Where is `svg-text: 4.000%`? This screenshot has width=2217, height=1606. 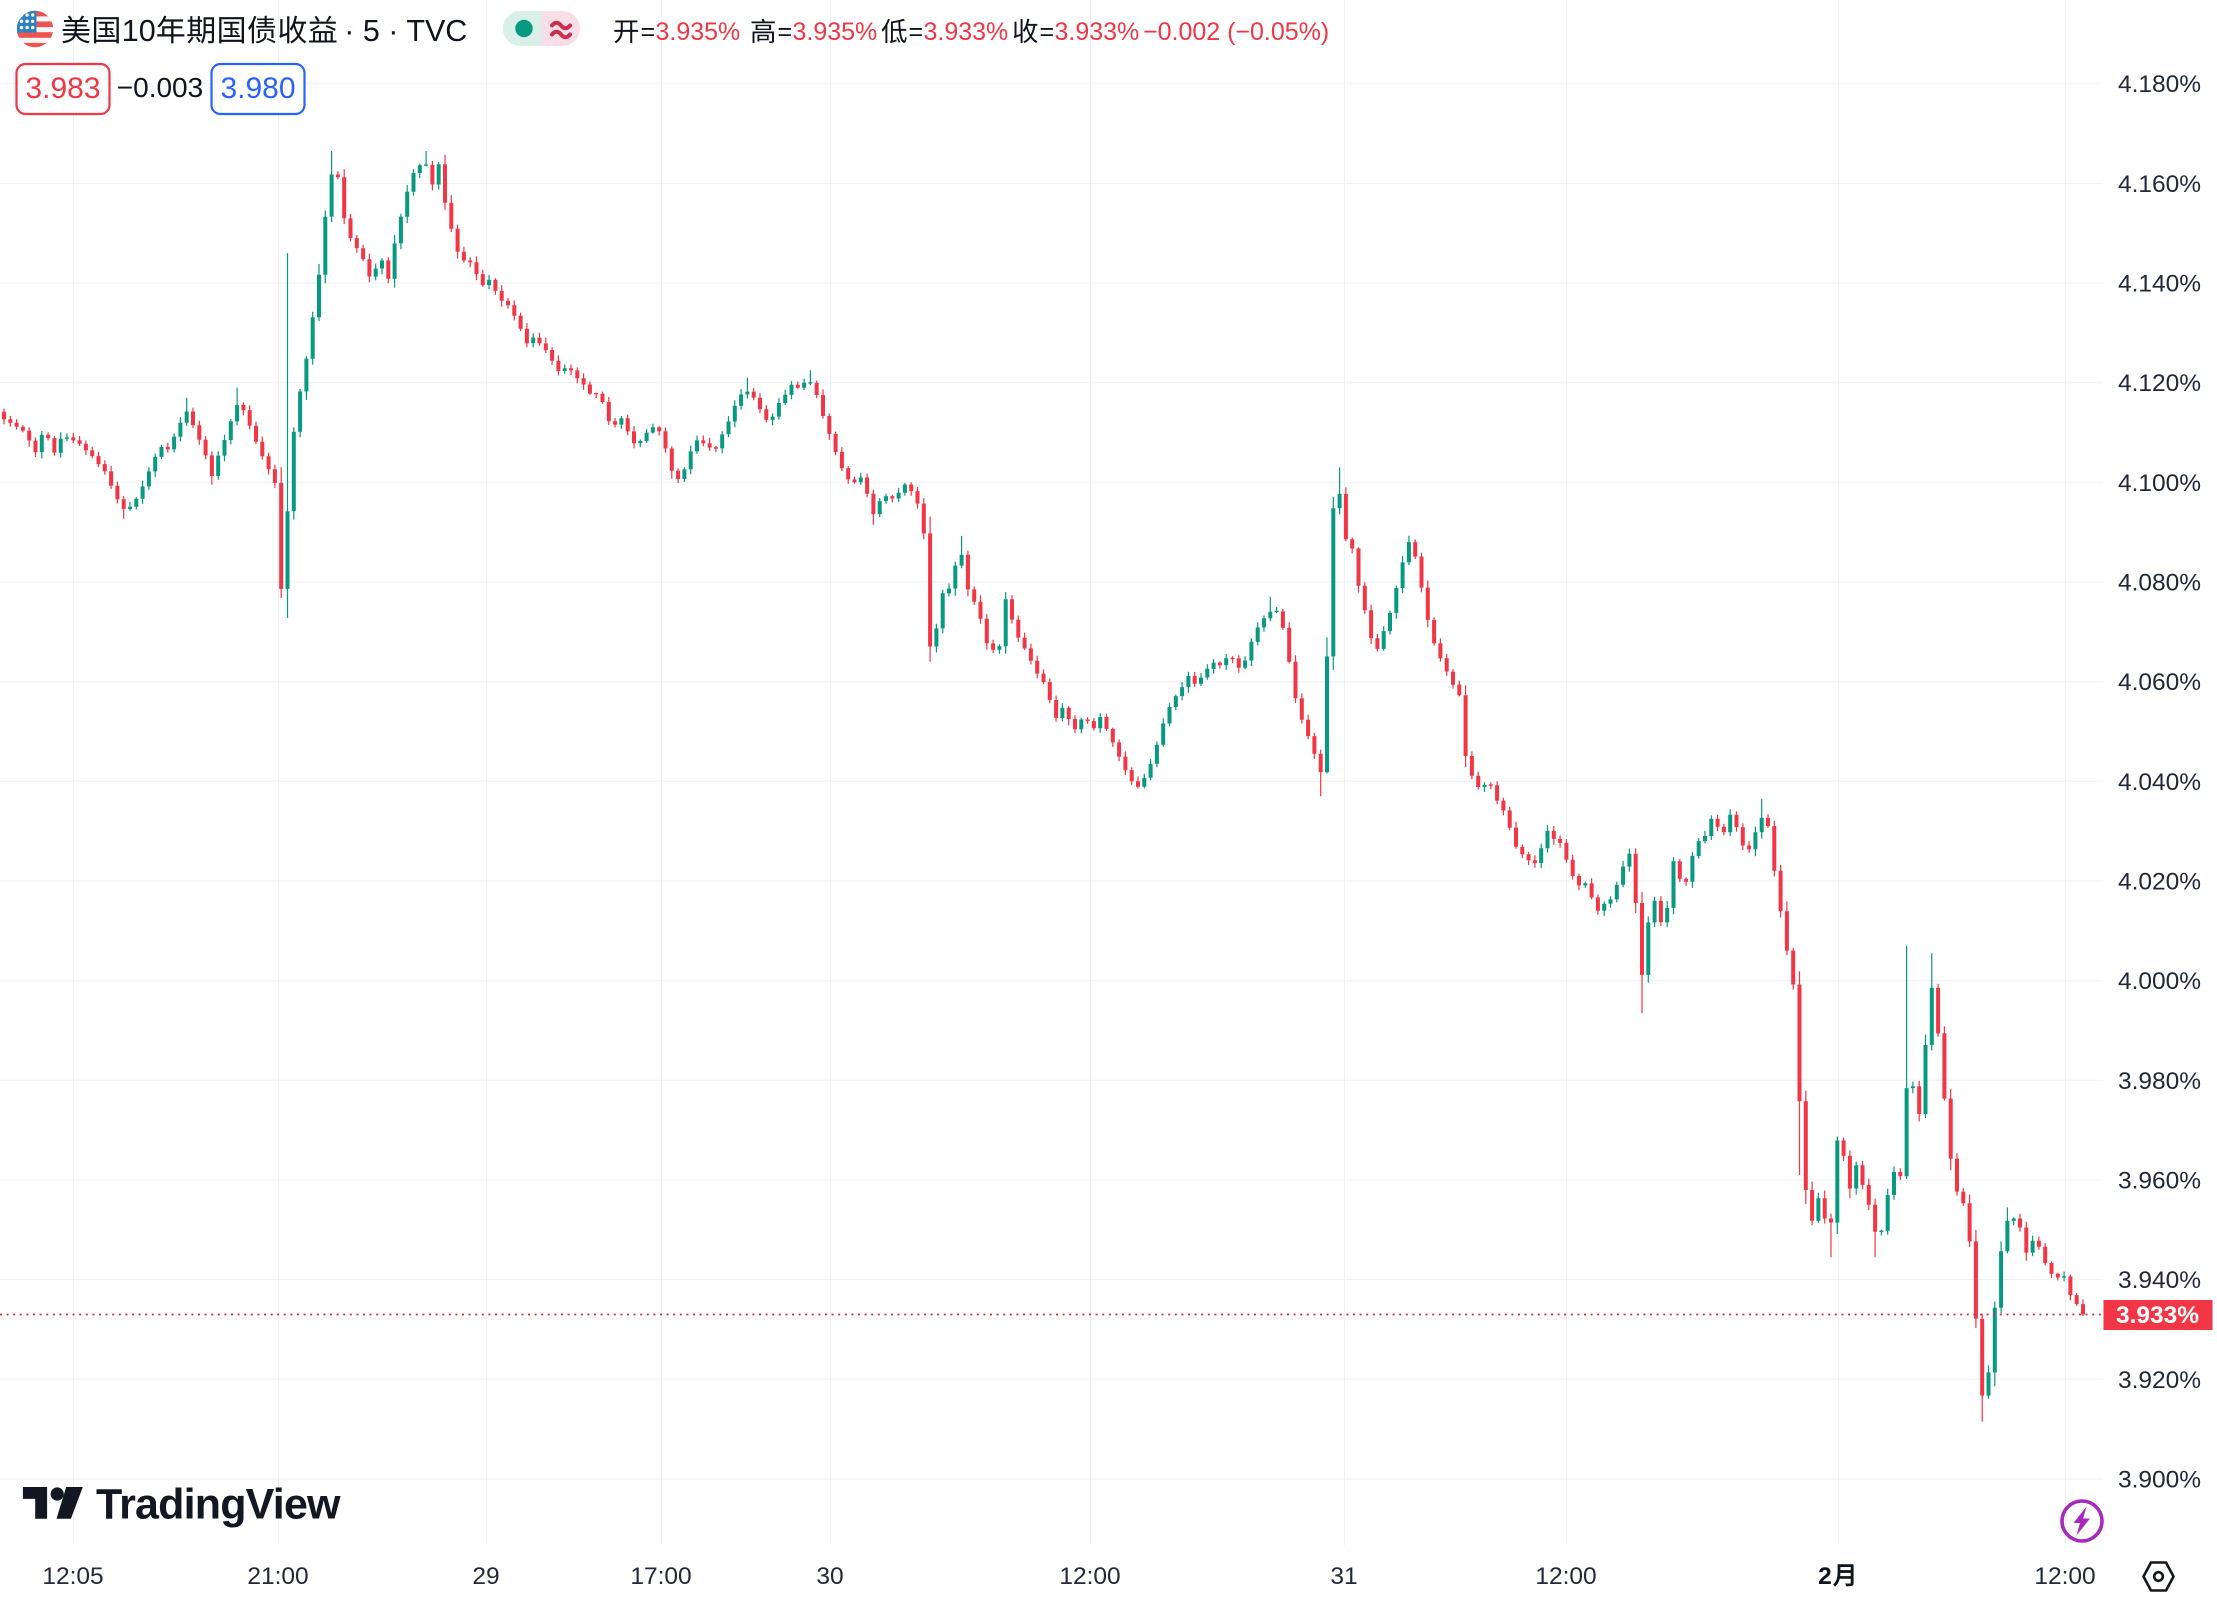 svg-text: 4.000% is located at coordinates (2159, 981).